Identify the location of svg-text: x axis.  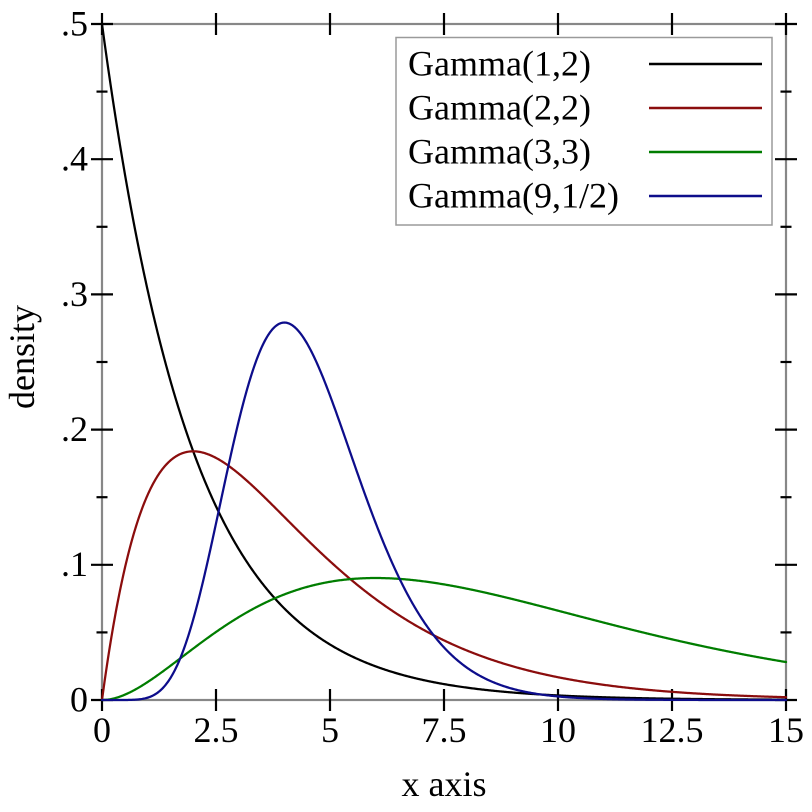
(444, 784).